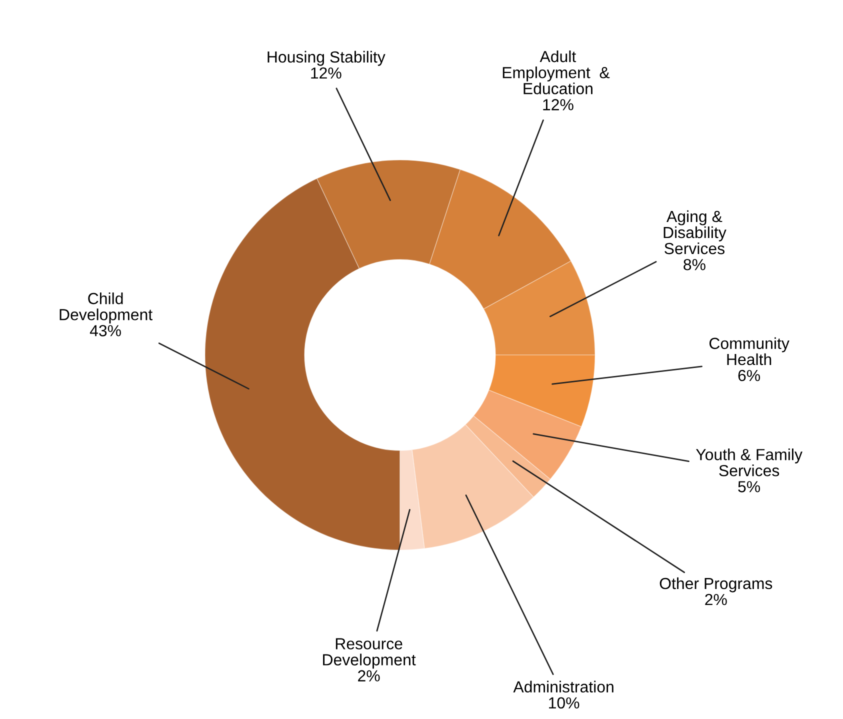 The height and width of the screenshot is (719, 843). Describe the element at coordinates (556, 72) in the screenshot. I see `slice-label: Adult Employment & Education` at that location.